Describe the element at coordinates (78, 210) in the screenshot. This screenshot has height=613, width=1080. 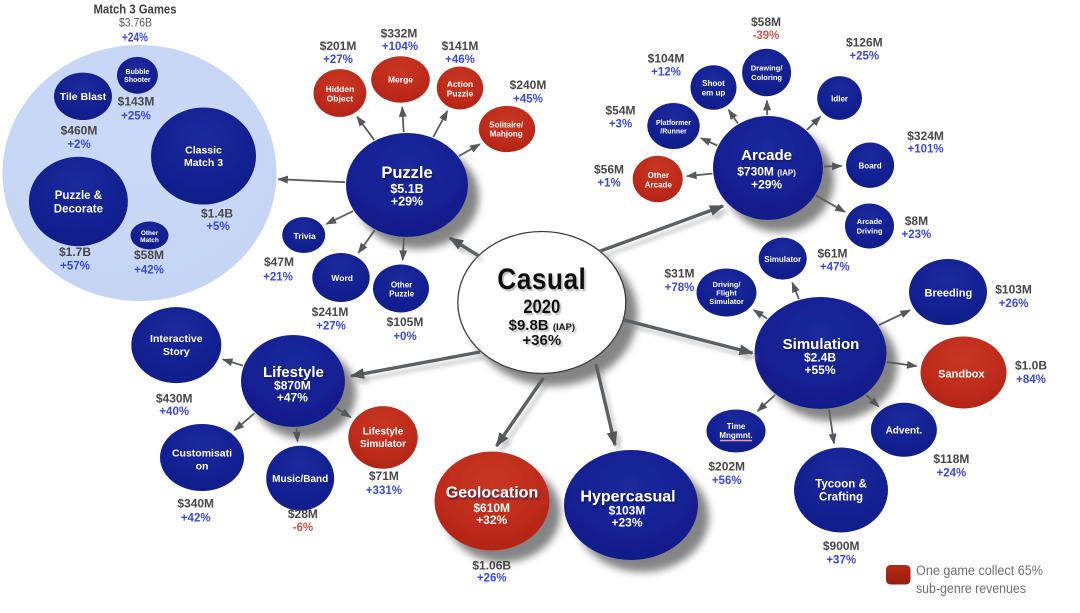
I see `svg-text: Decorate` at that location.